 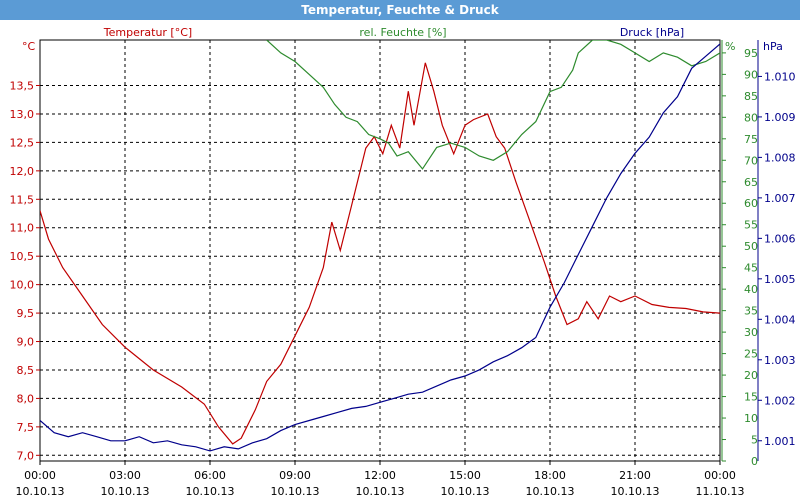 What do you see at coordinates (751, 160) in the screenshot?
I see `y-tick-label-humidity: 70` at bounding box center [751, 160].